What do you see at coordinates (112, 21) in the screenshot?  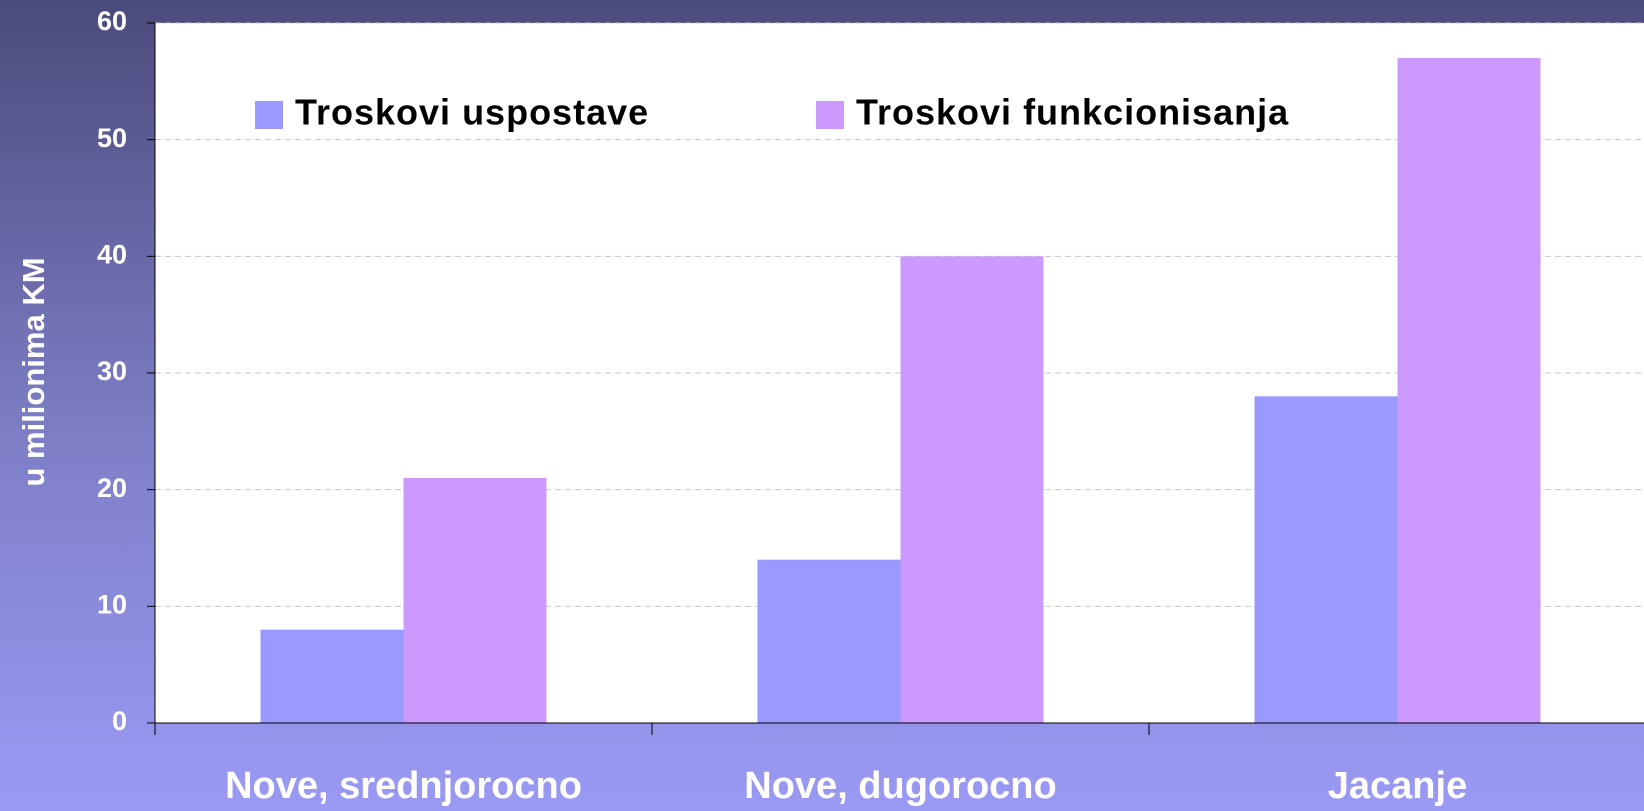 I see `y-tick-label: 60` at bounding box center [112, 21].